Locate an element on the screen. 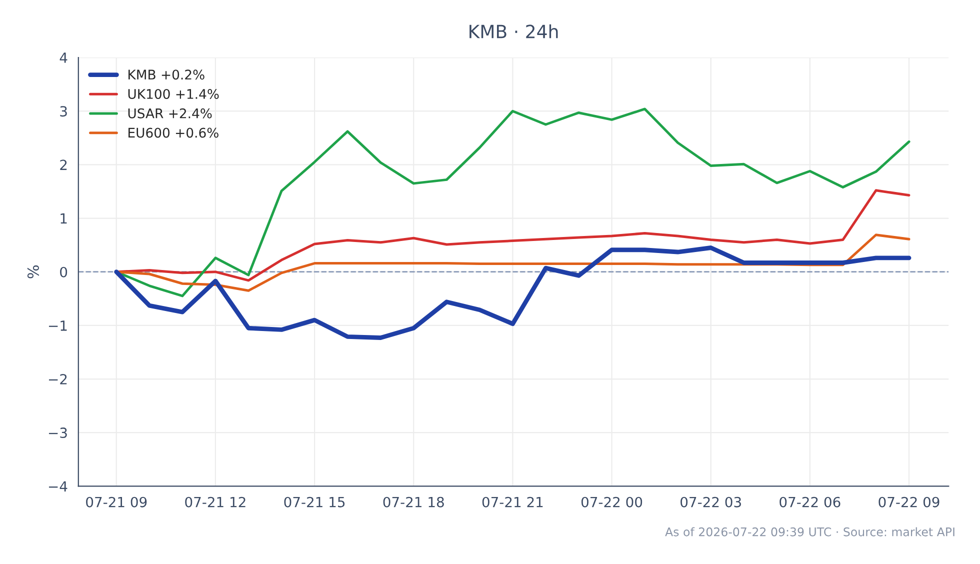 Image resolution: width=980 pixels, height=564 pixels. y-tick-label: −4 is located at coordinates (58, 486).